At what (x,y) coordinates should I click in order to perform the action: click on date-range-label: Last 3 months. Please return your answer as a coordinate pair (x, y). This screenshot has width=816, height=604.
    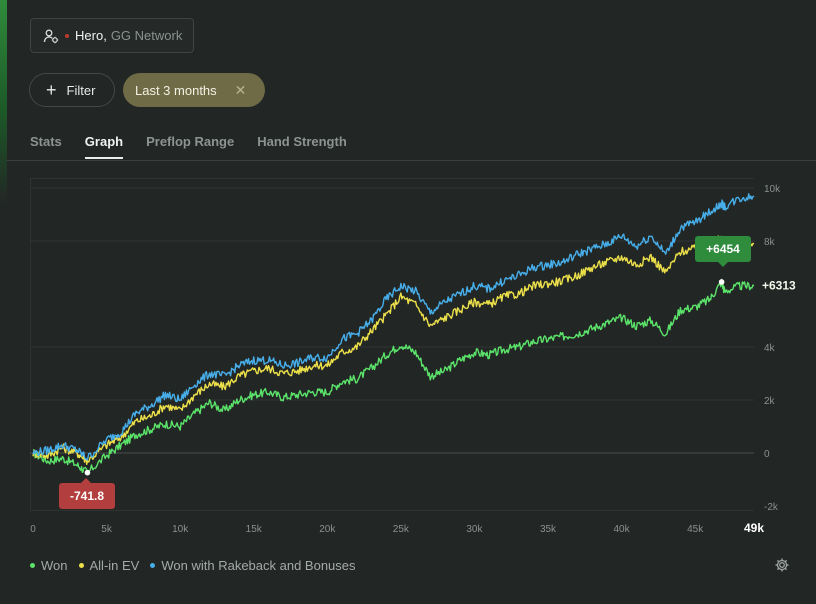
    Looking at the image, I should click on (176, 90).